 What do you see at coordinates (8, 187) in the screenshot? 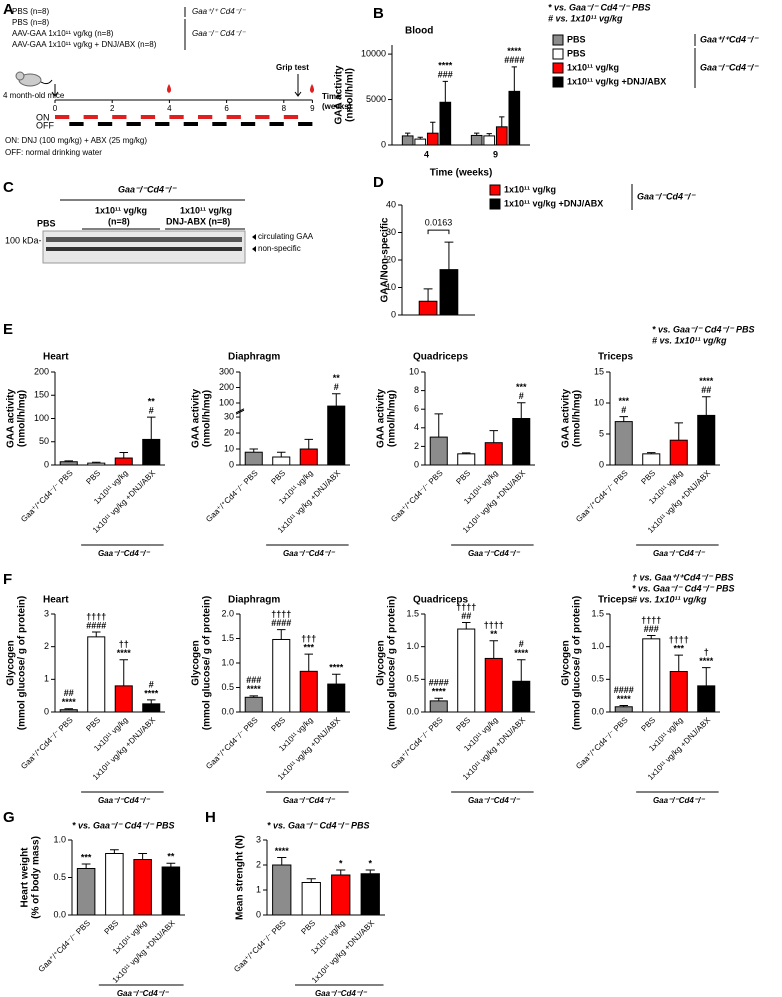
I see `panel-letter: C` at bounding box center [8, 187].